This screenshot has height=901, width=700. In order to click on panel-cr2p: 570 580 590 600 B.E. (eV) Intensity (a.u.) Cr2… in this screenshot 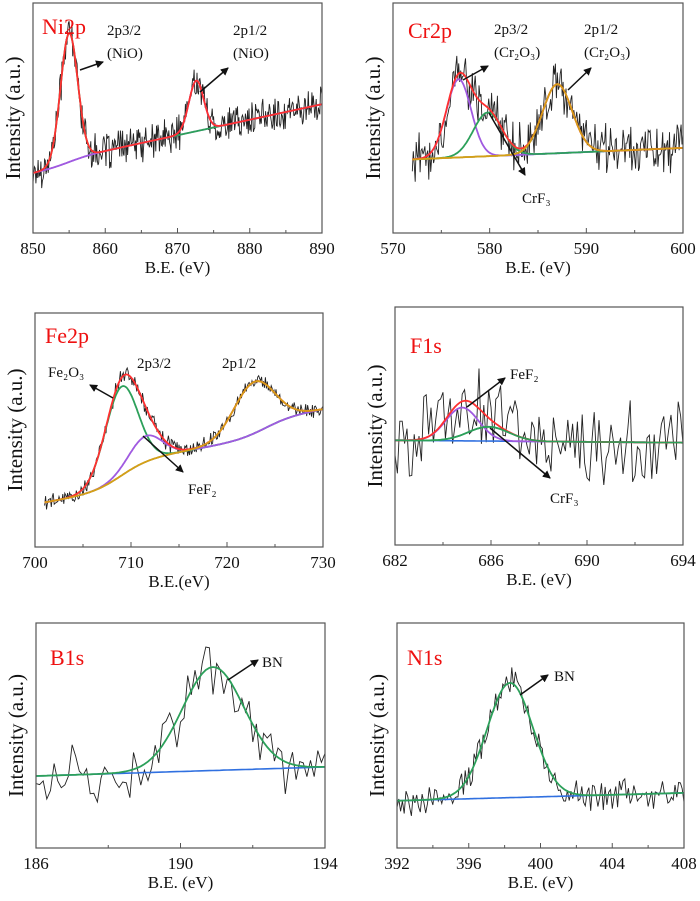, I will do `click(528, 139)`.